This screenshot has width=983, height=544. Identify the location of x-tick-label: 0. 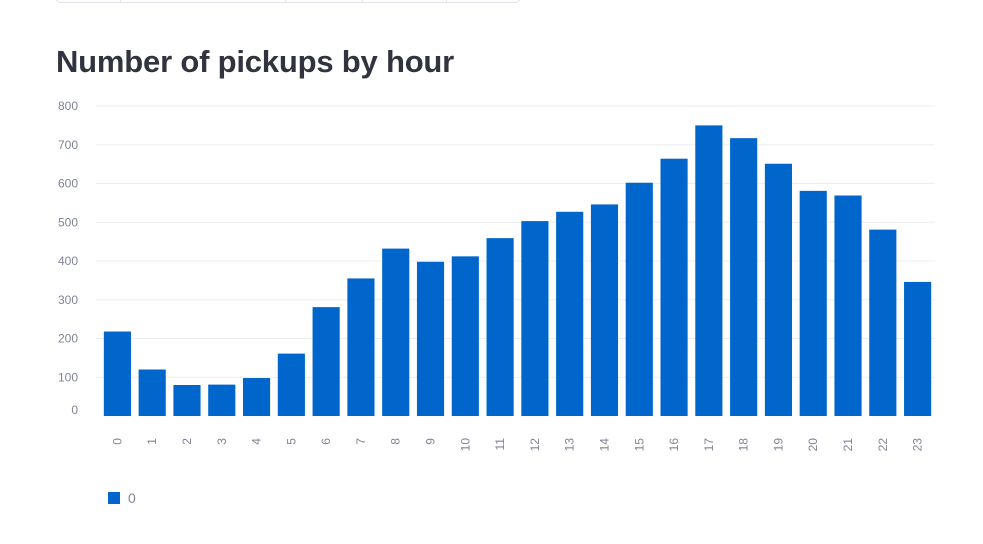
(117, 441).